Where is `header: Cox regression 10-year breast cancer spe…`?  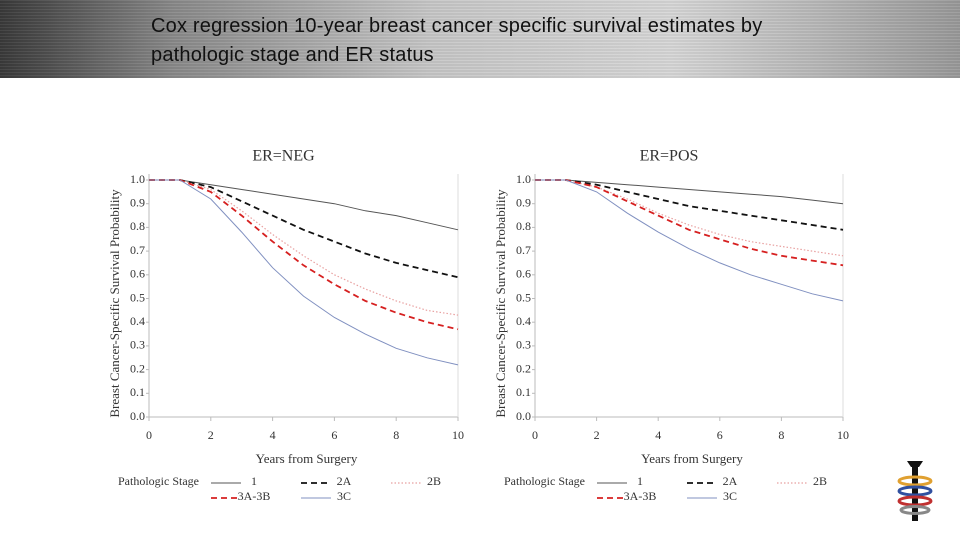
header: Cox regression 10-year breast cancer spe… is located at coordinates (480, 39).